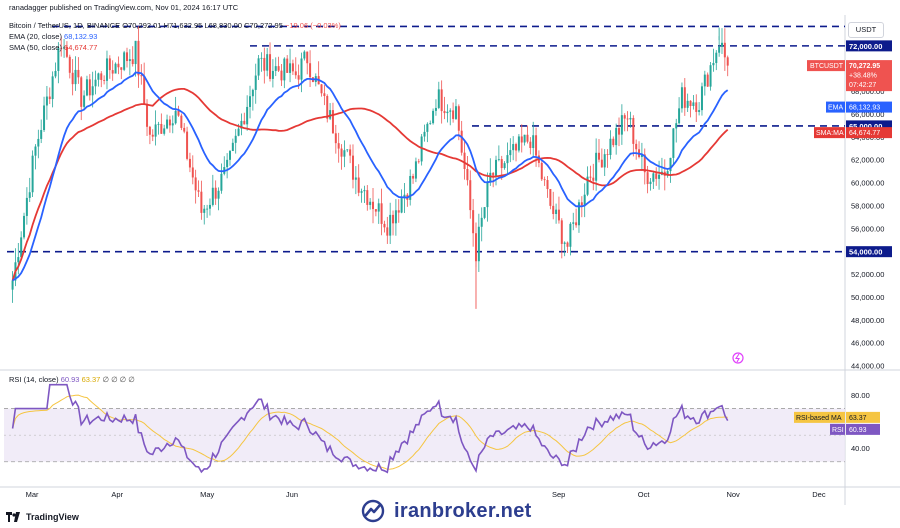 The image size is (900, 528). Describe the element at coordinates (866, 30) in the screenshot. I see `currency-button: USDT` at that location.